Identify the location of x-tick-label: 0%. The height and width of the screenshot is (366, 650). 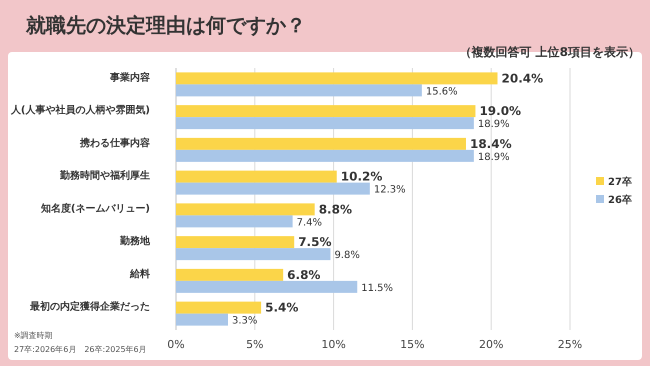
(176, 344).